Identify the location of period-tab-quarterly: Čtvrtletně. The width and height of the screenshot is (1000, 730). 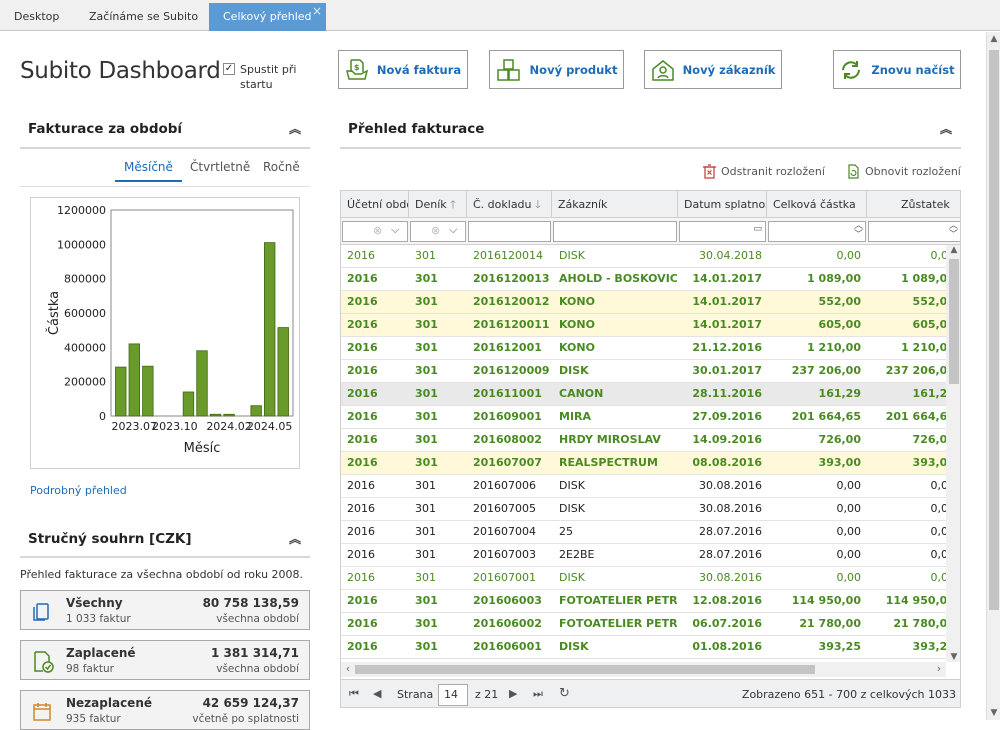
(220, 167).